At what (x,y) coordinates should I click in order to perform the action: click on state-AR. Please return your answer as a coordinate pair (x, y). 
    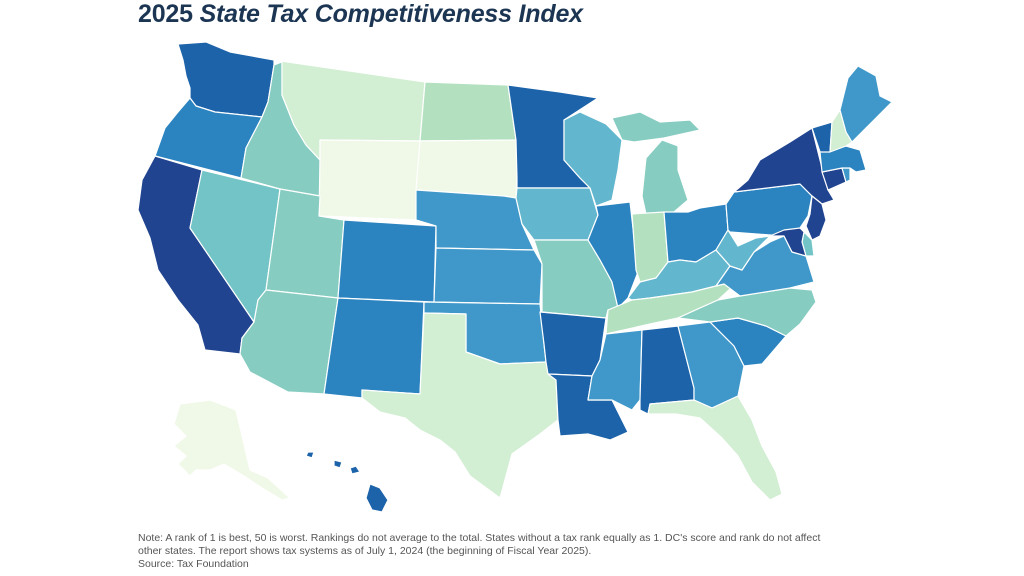
    Looking at the image, I should click on (573, 344).